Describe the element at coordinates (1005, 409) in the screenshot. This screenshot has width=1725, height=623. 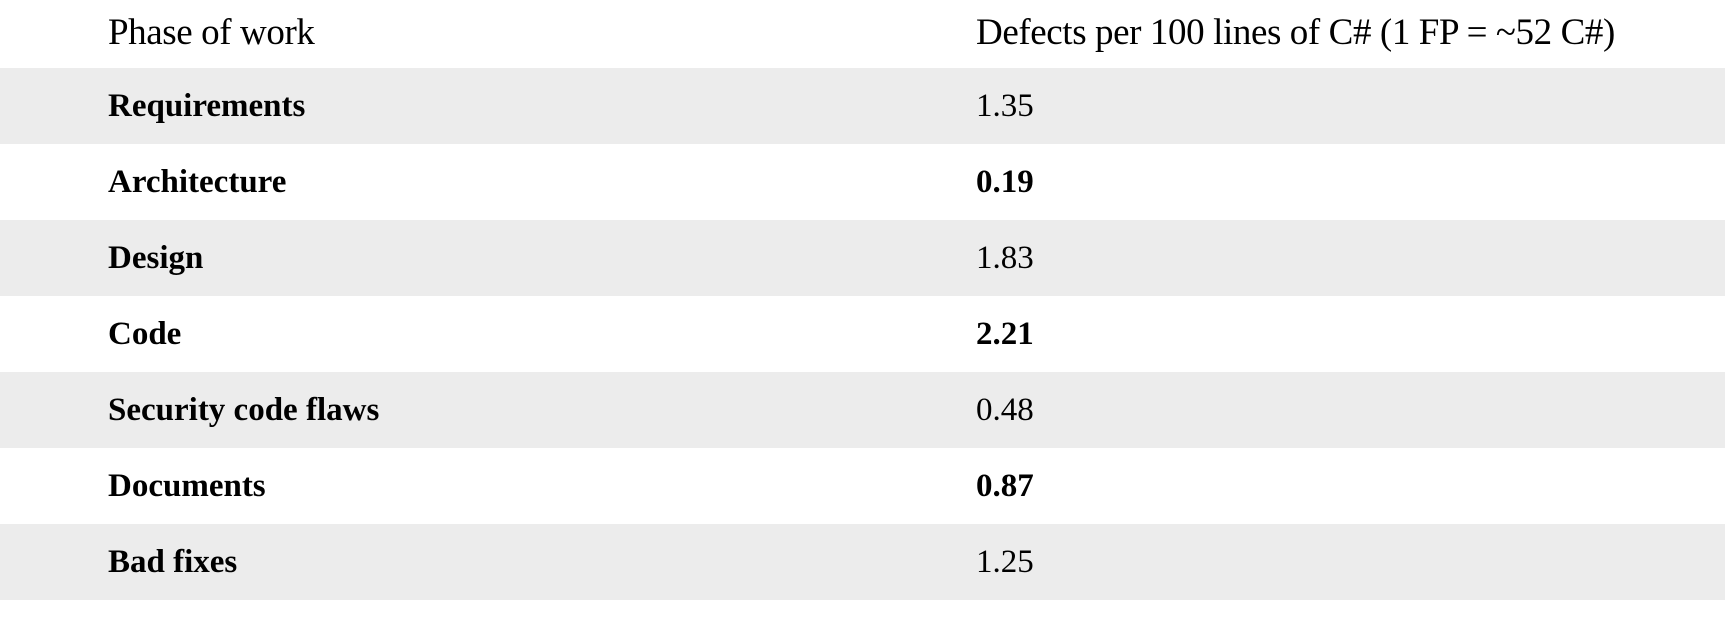
I see `row-defects-value: 0.48` at that location.